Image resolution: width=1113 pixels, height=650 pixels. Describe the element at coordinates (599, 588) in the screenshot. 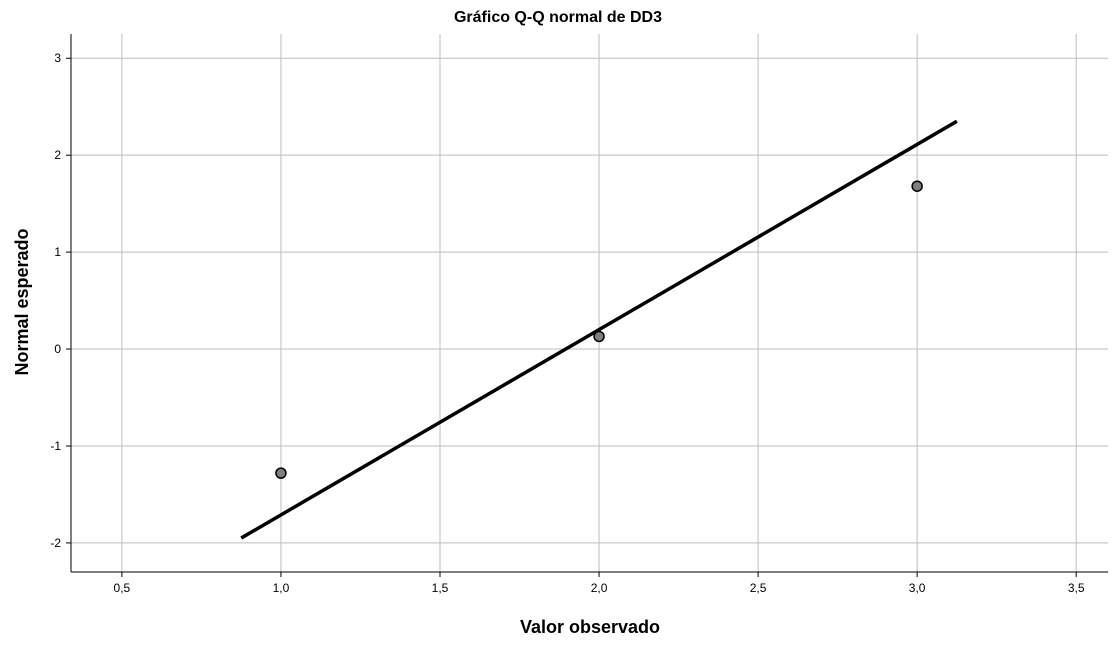

I see `x-tick-label: 2,0` at that location.